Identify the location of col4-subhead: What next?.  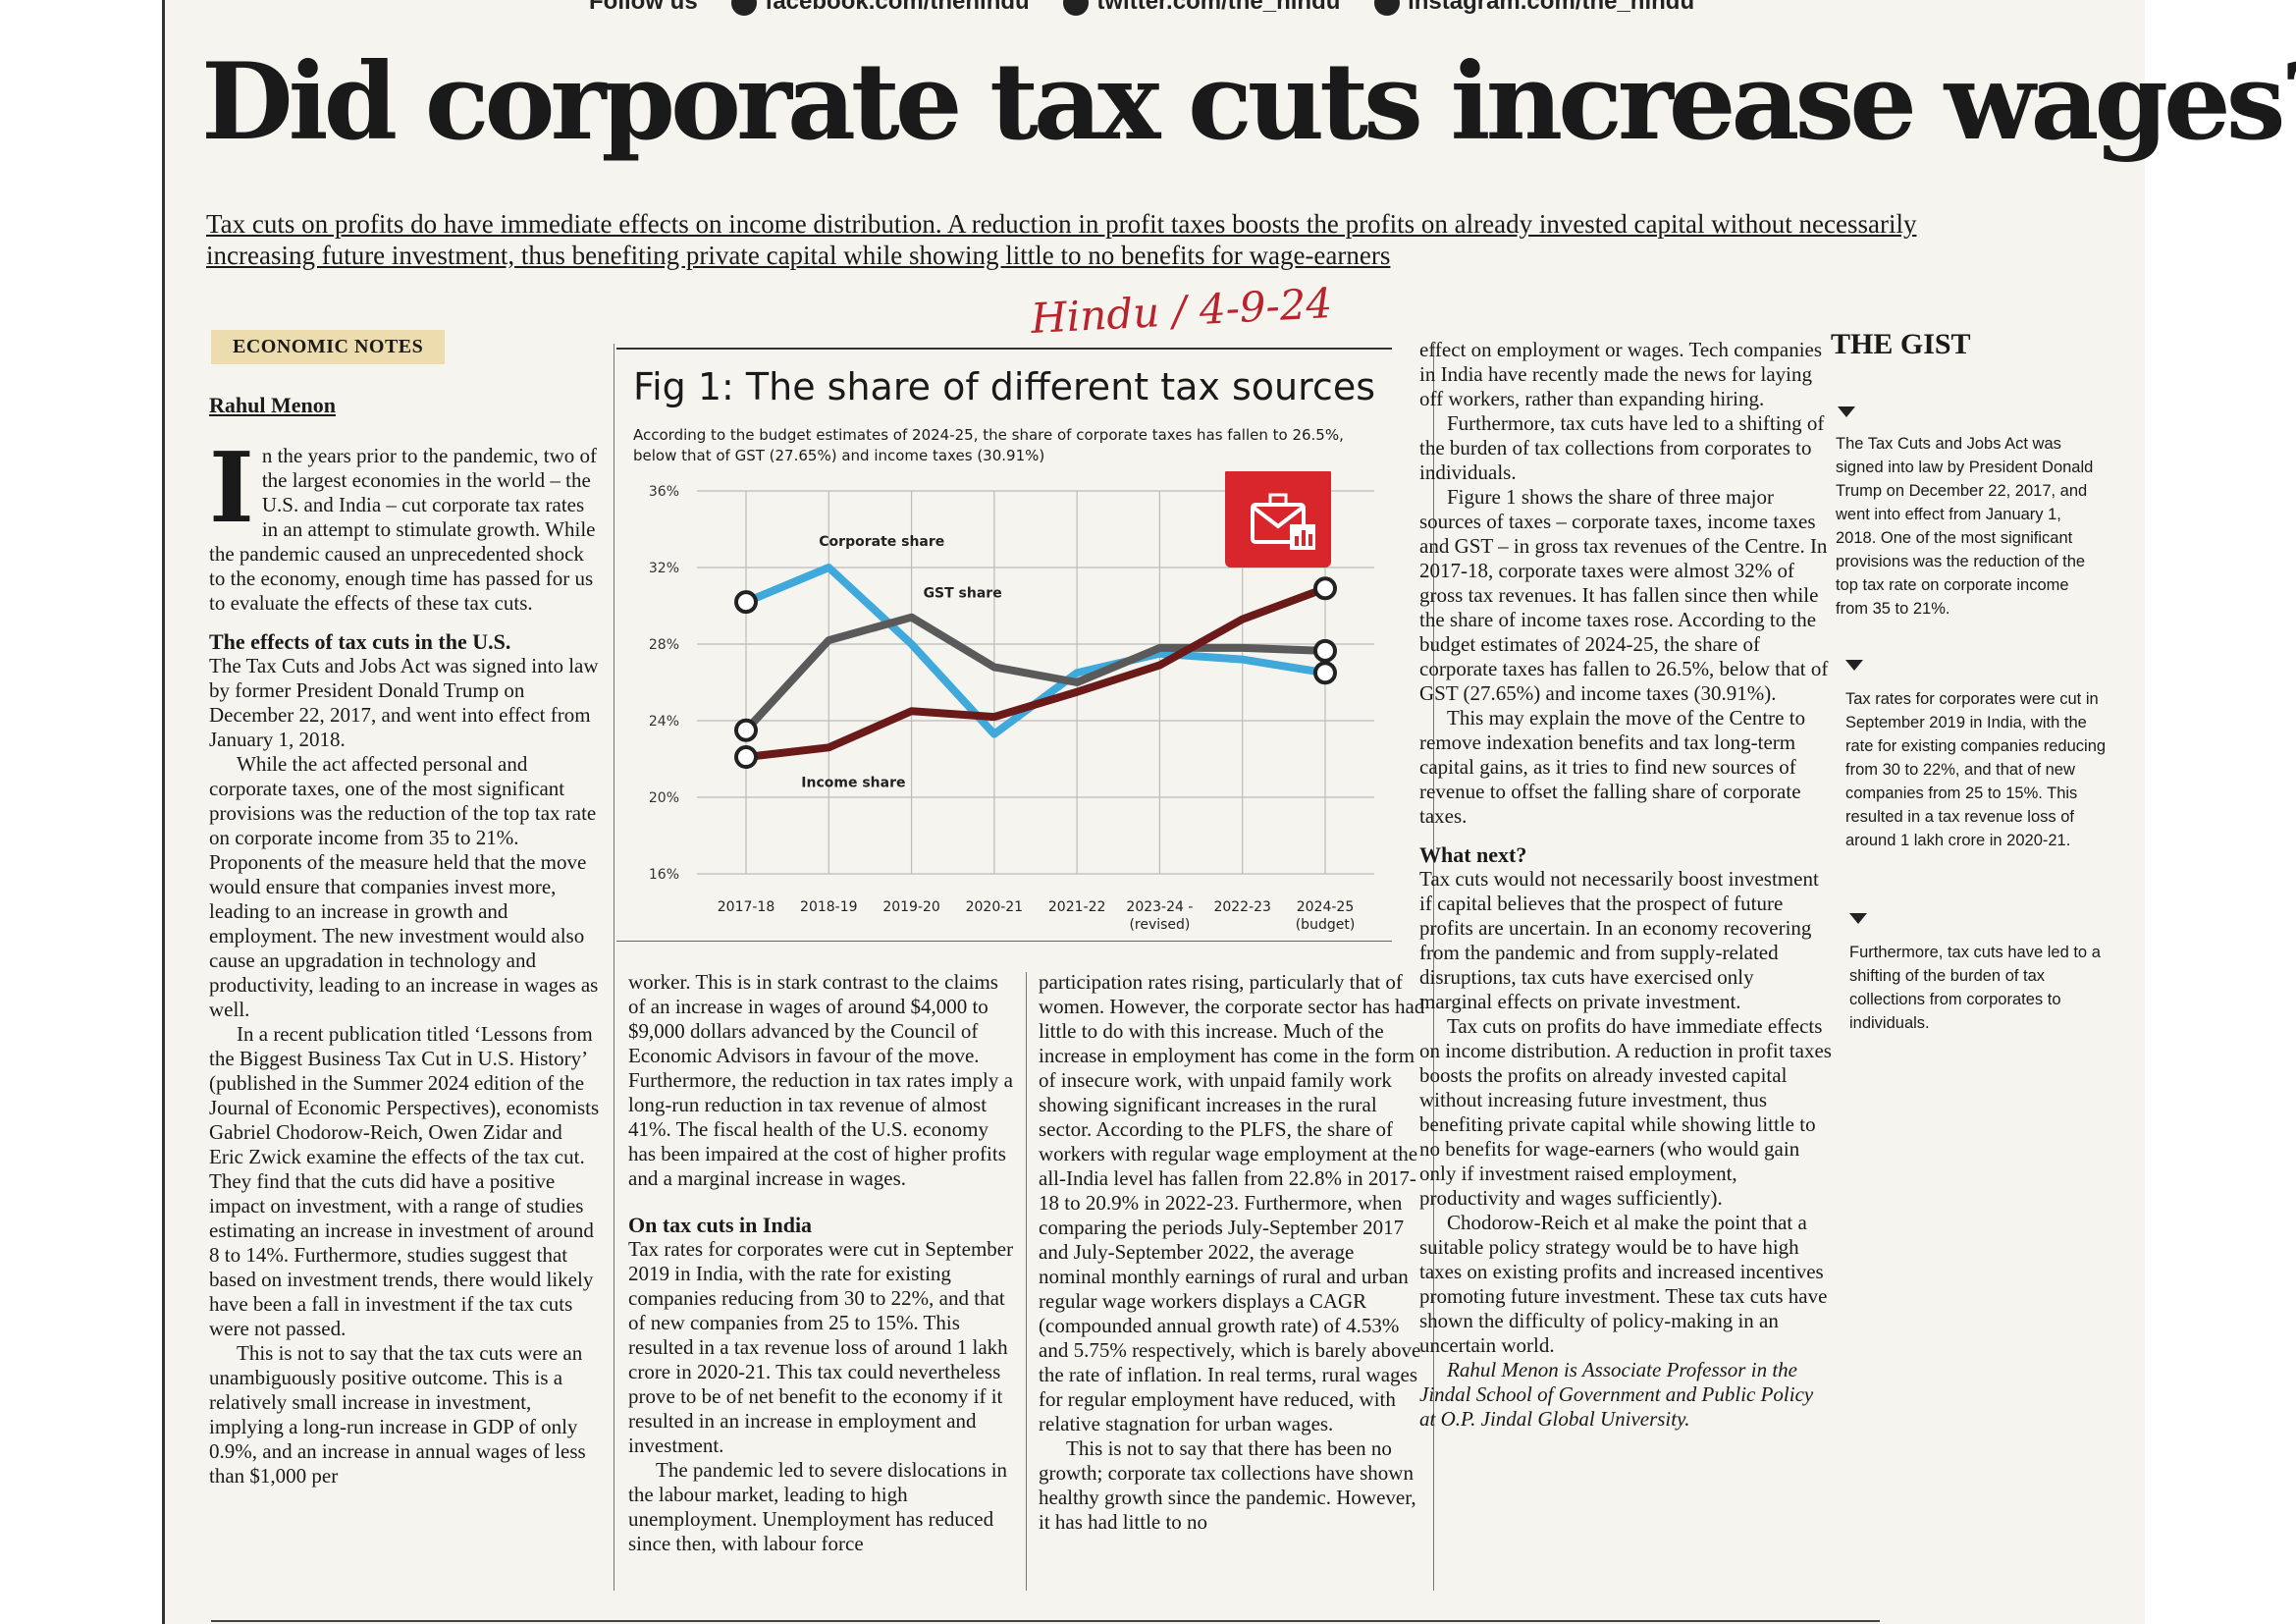
(1473, 854).